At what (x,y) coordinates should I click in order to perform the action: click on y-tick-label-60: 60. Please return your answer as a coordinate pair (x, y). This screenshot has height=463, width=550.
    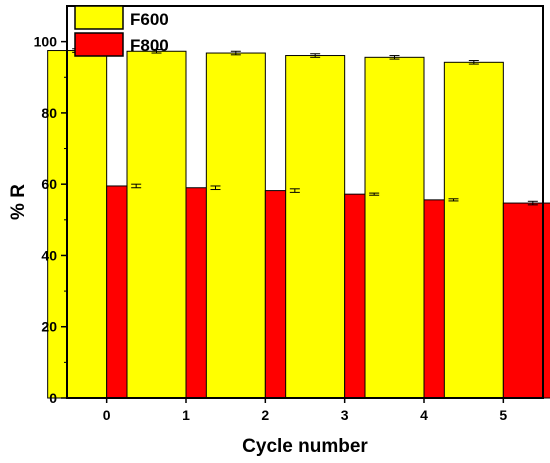
    Looking at the image, I should click on (49, 184).